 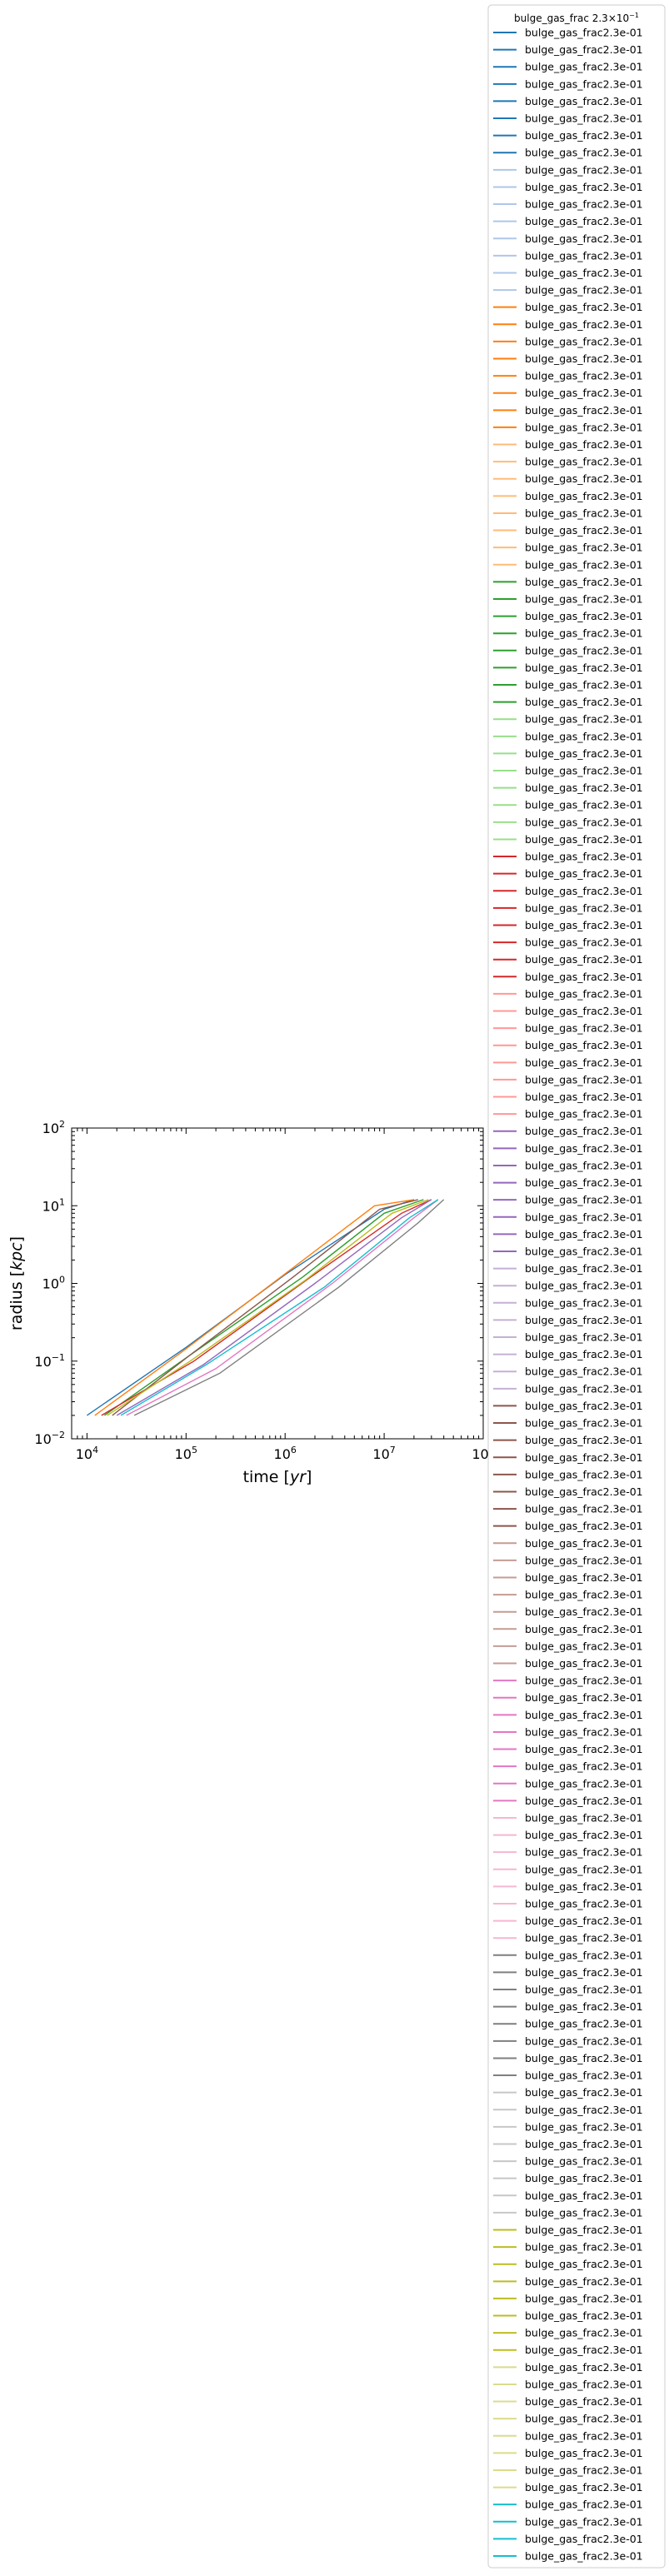 I want to click on legend-title-exp: −1, so click(x=634, y=15).